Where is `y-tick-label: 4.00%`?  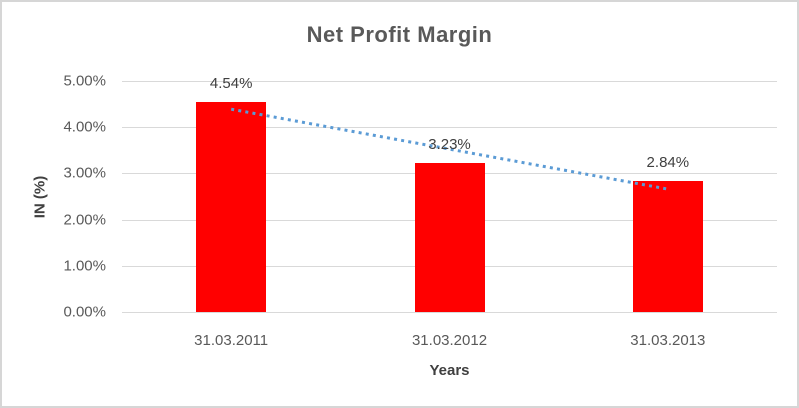 y-tick-label: 4.00% is located at coordinates (84, 127).